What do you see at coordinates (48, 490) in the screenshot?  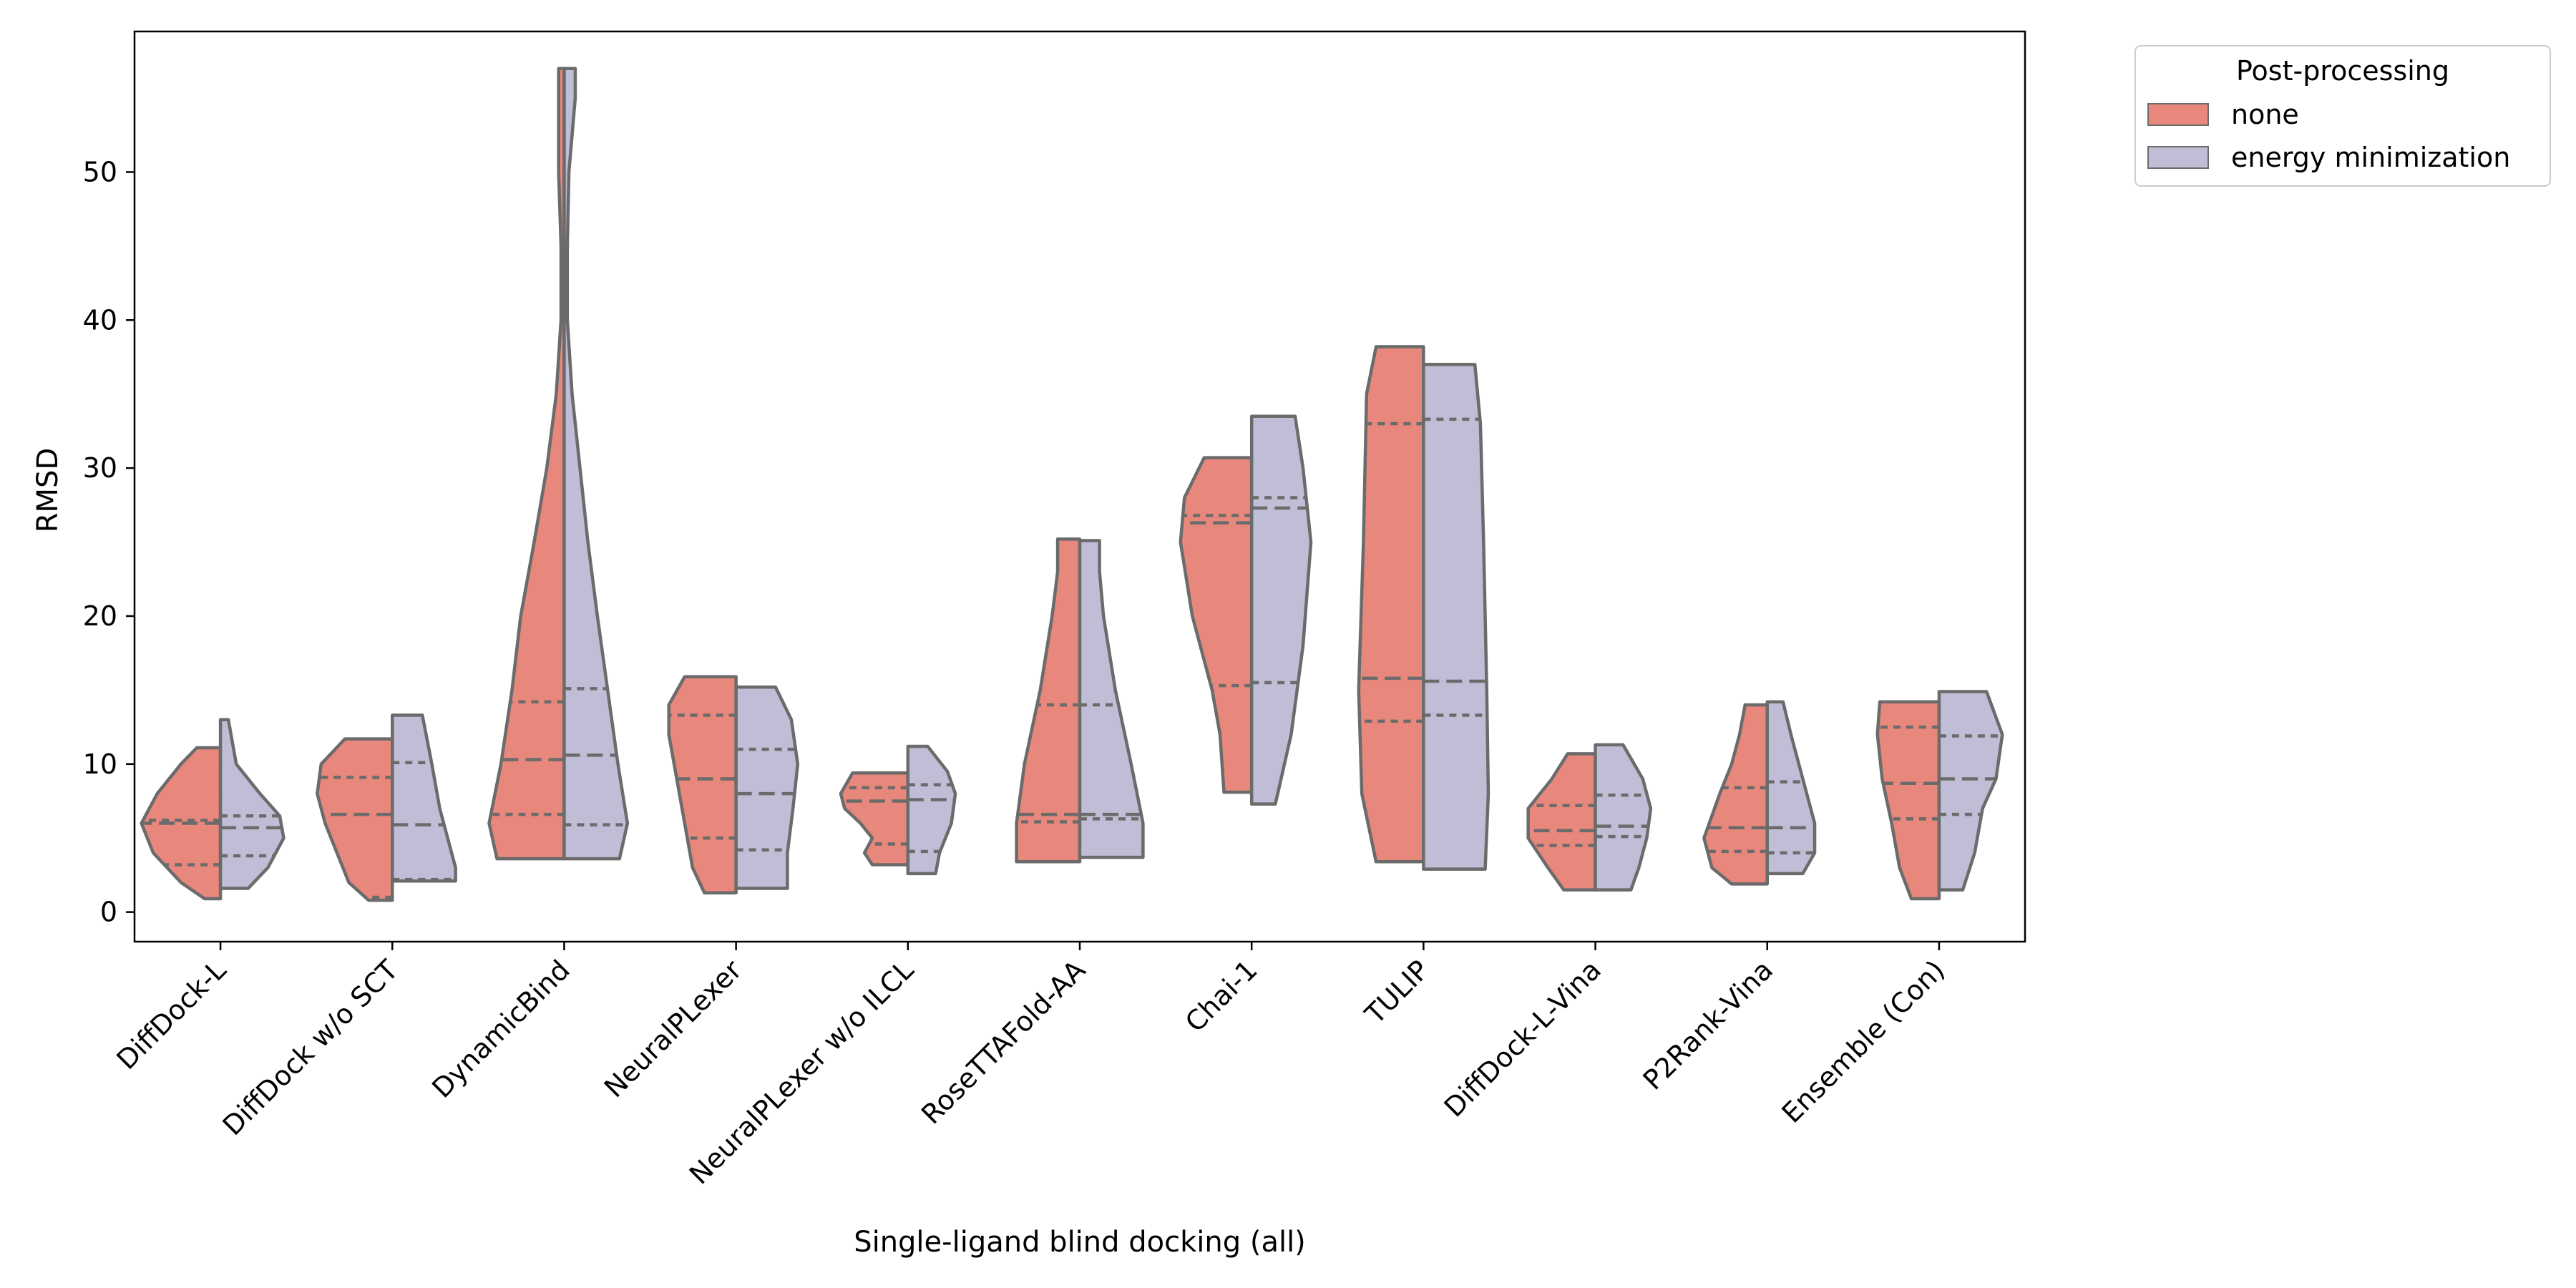 I see `y-axis-label: RMSD` at bounding box center [48, 490].